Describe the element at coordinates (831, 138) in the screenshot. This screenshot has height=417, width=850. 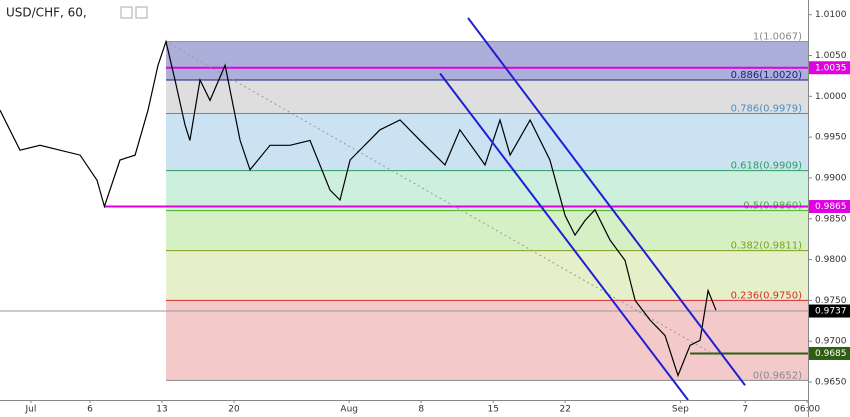
I see `y-tick-label: 0.9950` at that location.